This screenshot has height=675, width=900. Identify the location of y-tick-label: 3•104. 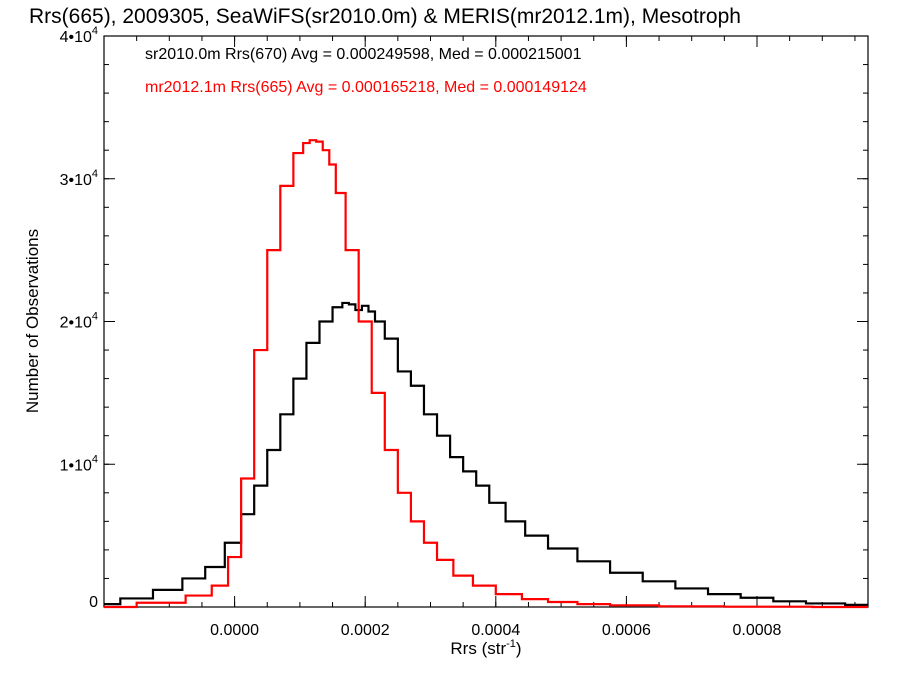
(79, 178).